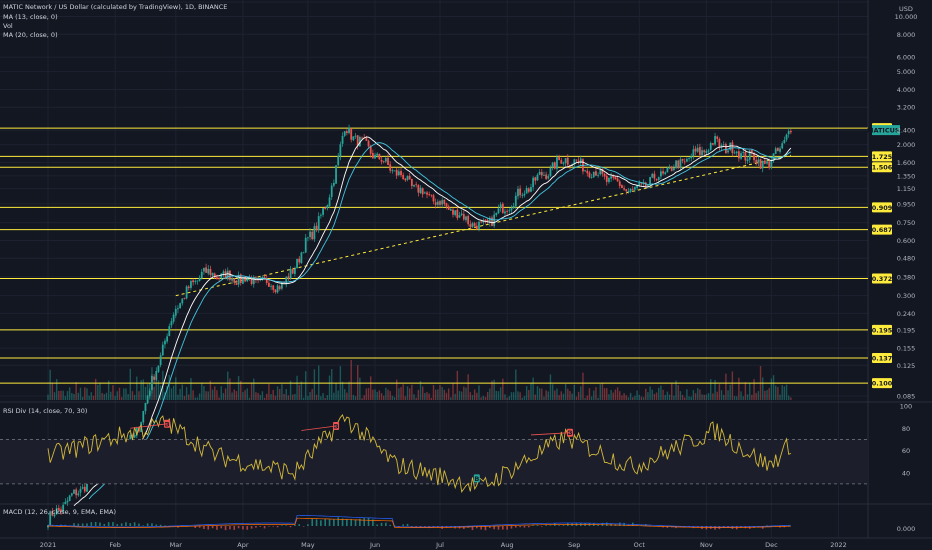  I want to click on rsi-axis-tick: 40, so click(906, 473).